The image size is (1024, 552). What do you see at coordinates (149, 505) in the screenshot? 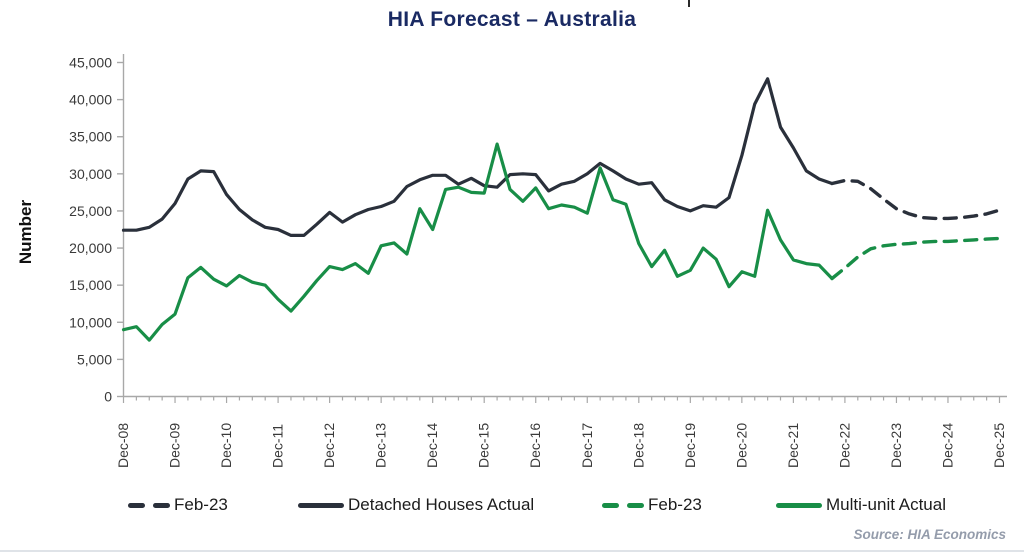
I see `legend-marker-dashed-dark-icon` at bounding box center [149, 505].